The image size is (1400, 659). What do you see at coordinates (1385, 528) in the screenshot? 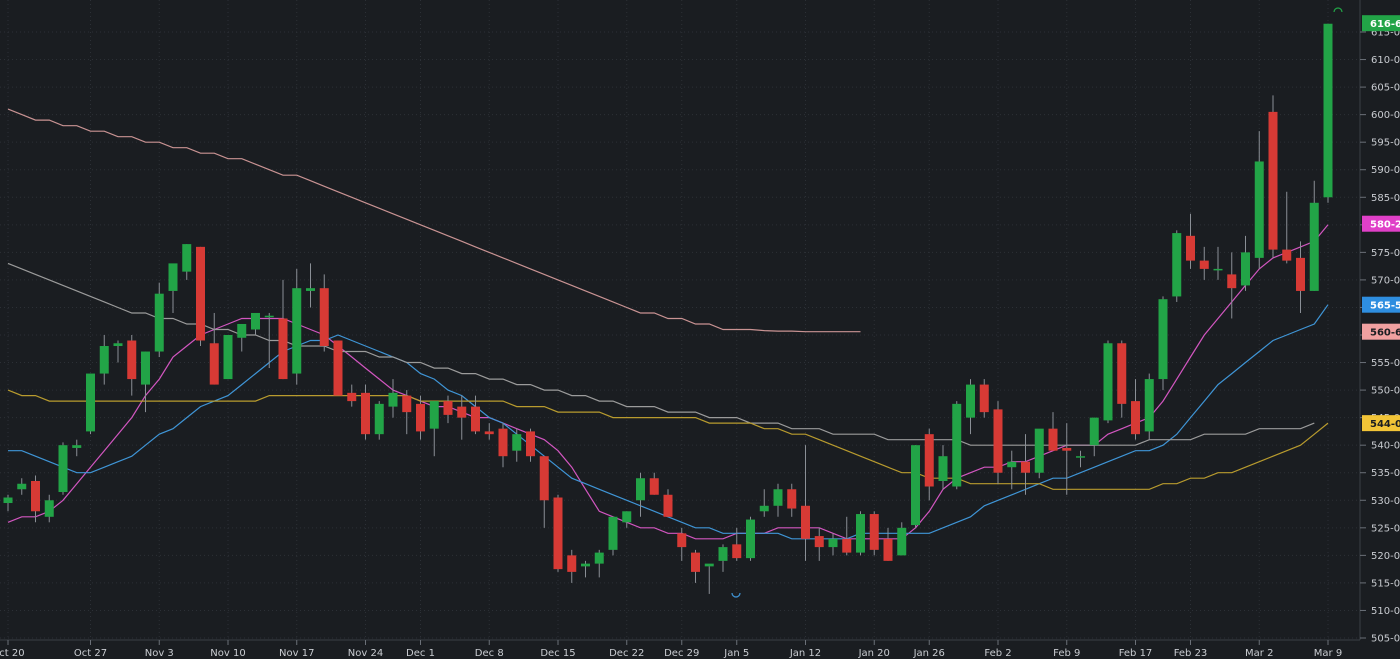
I see `y-tick-label: 525-0` at bounding box center [1385, 528].